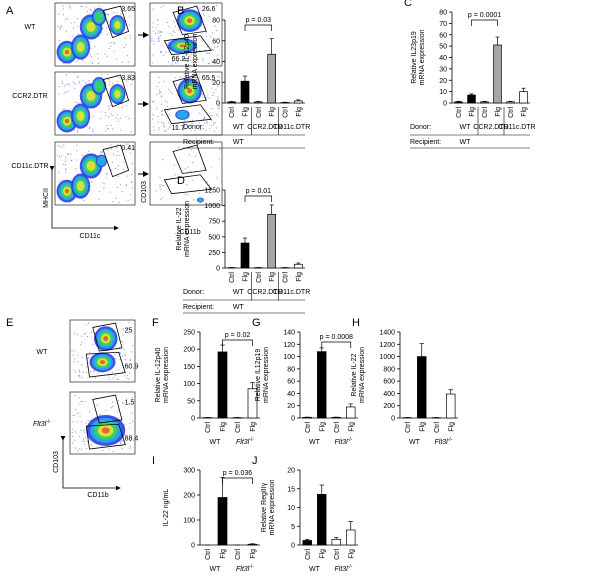 The width and height of the screenshot is (600, 579). Describe the element at coordinates (264, 292) in the screenshot. I see `group-label: CCR2.DTR` at that location.